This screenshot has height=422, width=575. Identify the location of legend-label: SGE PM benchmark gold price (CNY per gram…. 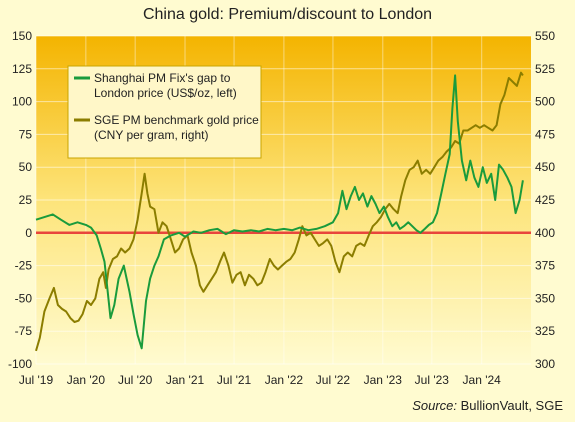
(176, 127).